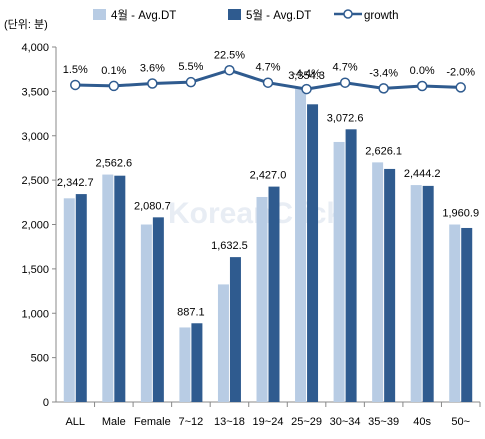 The width and height of the screenshot is (485, 439). What do you see at coordinates (99, 14) in the screenshot?
I see `legend-swatch-april` at bounding box center [99, 14].